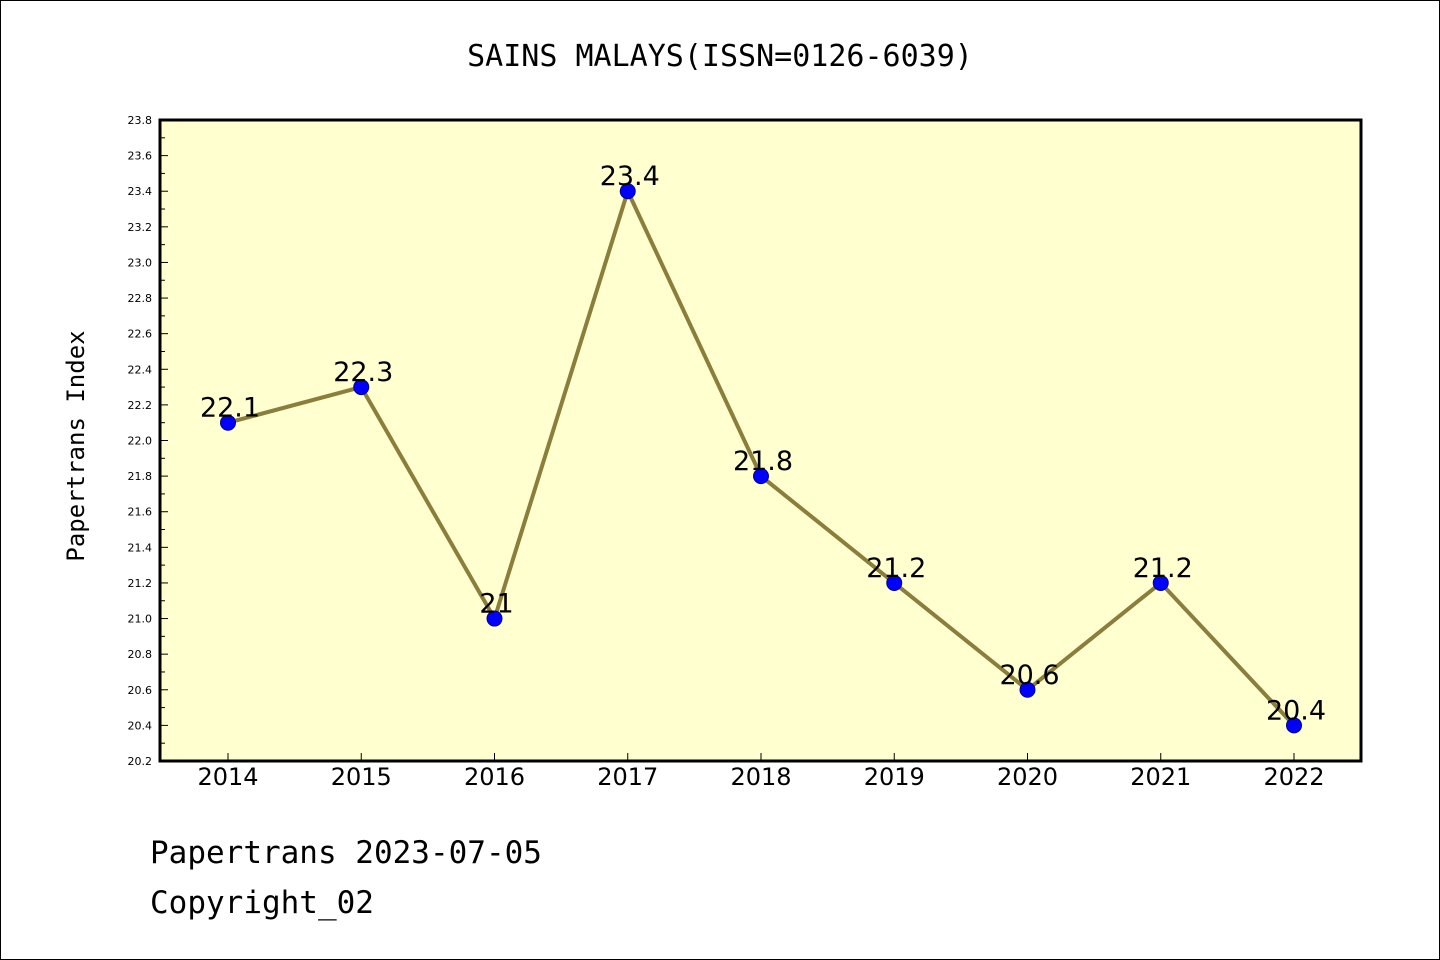 The width and height of the screenshot is (1440, 960). I want to click on chart-title: SAINS MALAYS(ISSN=0126-6039), so click(720, 56).